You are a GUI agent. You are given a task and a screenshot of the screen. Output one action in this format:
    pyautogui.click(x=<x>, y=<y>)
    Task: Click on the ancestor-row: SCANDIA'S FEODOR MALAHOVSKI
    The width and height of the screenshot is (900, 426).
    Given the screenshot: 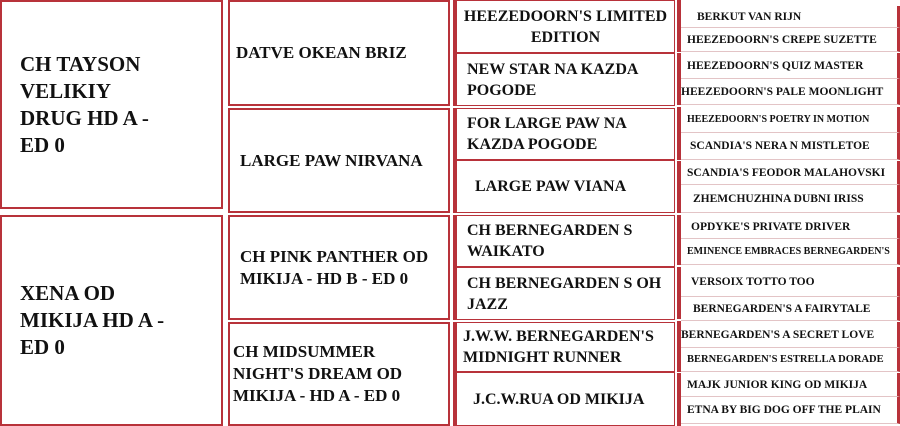 What is the action you would take?
    pyautogui.click(x=790, y=173)
    